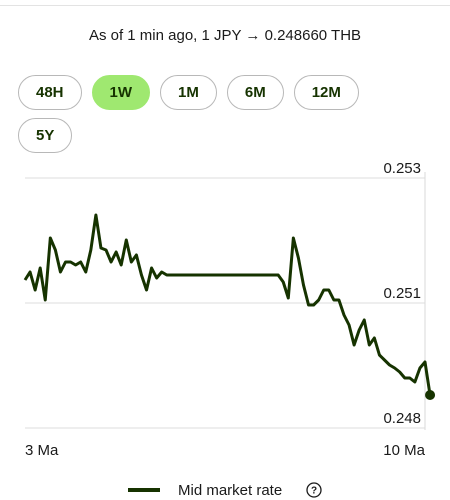 The height and width of the screenshot is (500, 450). I want to click on help-icon: ?, so click(314, 490).